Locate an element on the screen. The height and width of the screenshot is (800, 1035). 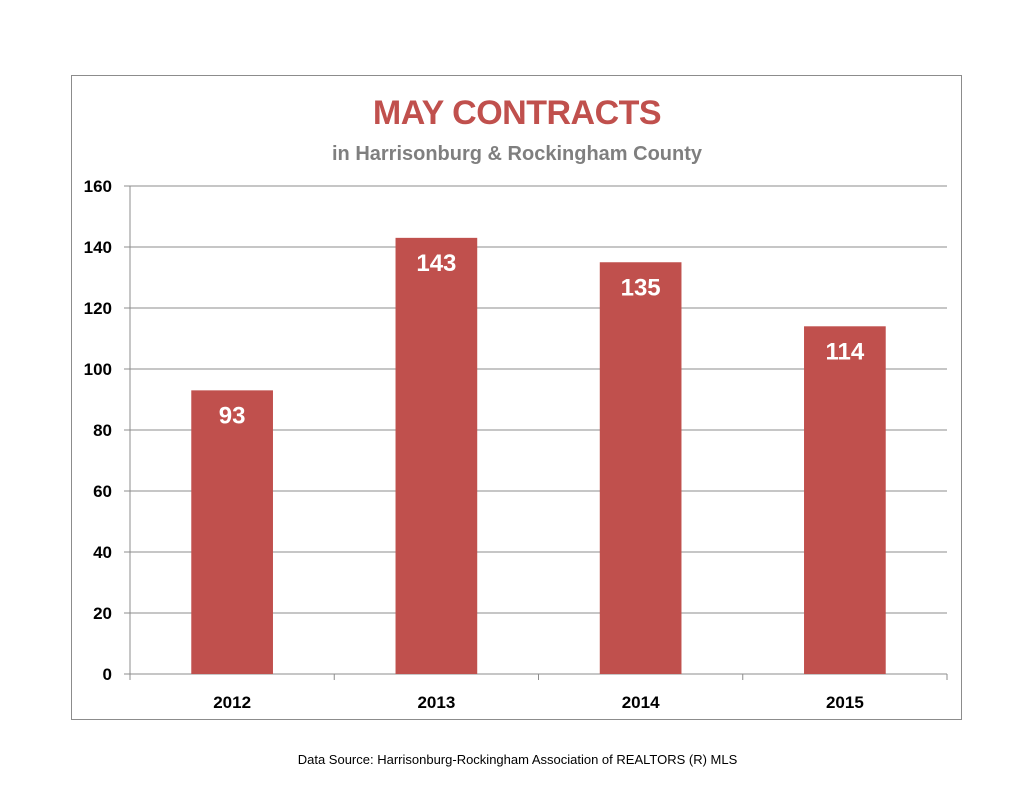
data-label-2013: 143 is located at coordinates (436, 263).